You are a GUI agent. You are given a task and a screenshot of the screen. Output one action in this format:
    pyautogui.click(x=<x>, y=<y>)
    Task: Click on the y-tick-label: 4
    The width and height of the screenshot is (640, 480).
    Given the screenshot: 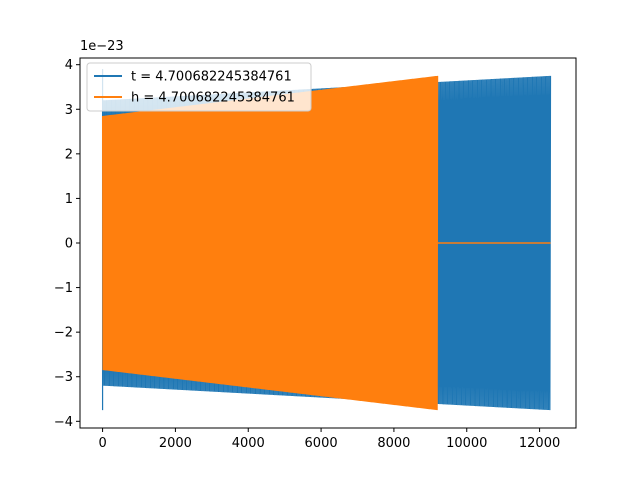 What is the action you would take?
    pyautogui.click(x=69, y=65)
    